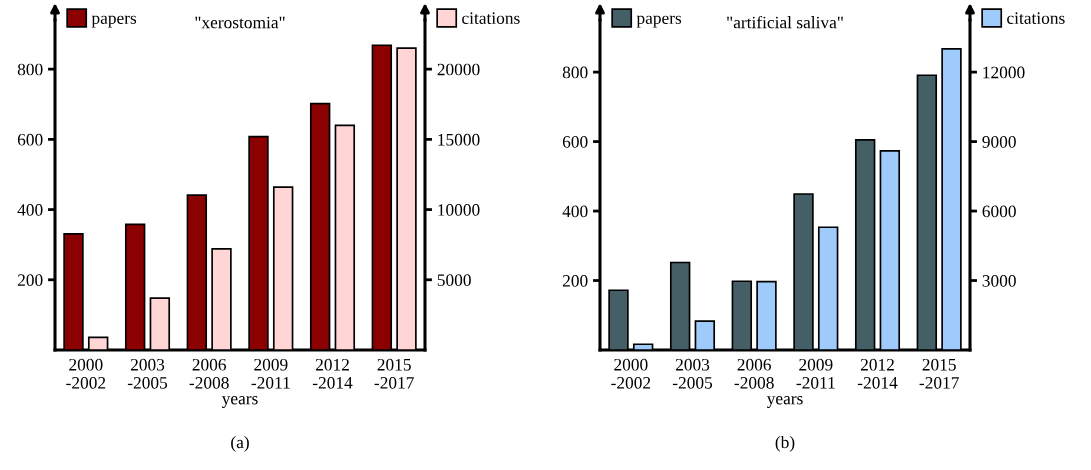 The width and height of the screenshot is (1091, 470). I want to click on chart-title: "artificial saliva", so click(785, 22).